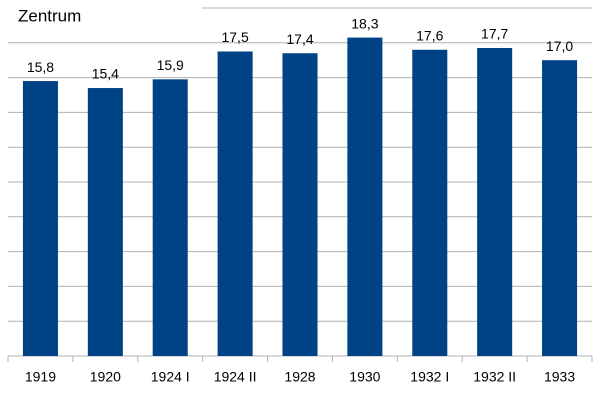 The image size is (600, 400). Describe the element at coordinates (170, 377) in the screenshot. I see `x-tick-label: 1924 I` at that location.